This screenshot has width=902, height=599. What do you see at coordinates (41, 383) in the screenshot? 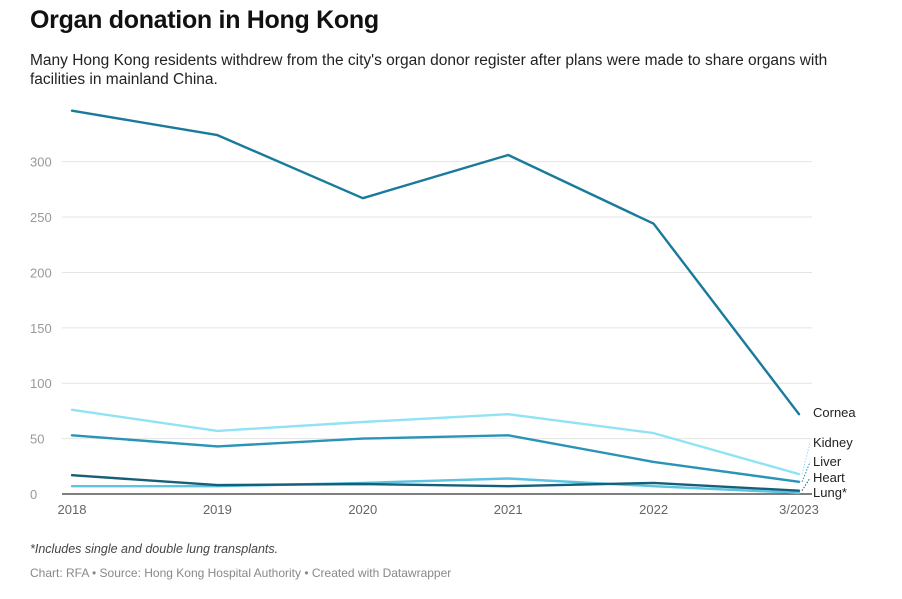
I see `y-tick-label: 100` at bounding box center [41, 383].